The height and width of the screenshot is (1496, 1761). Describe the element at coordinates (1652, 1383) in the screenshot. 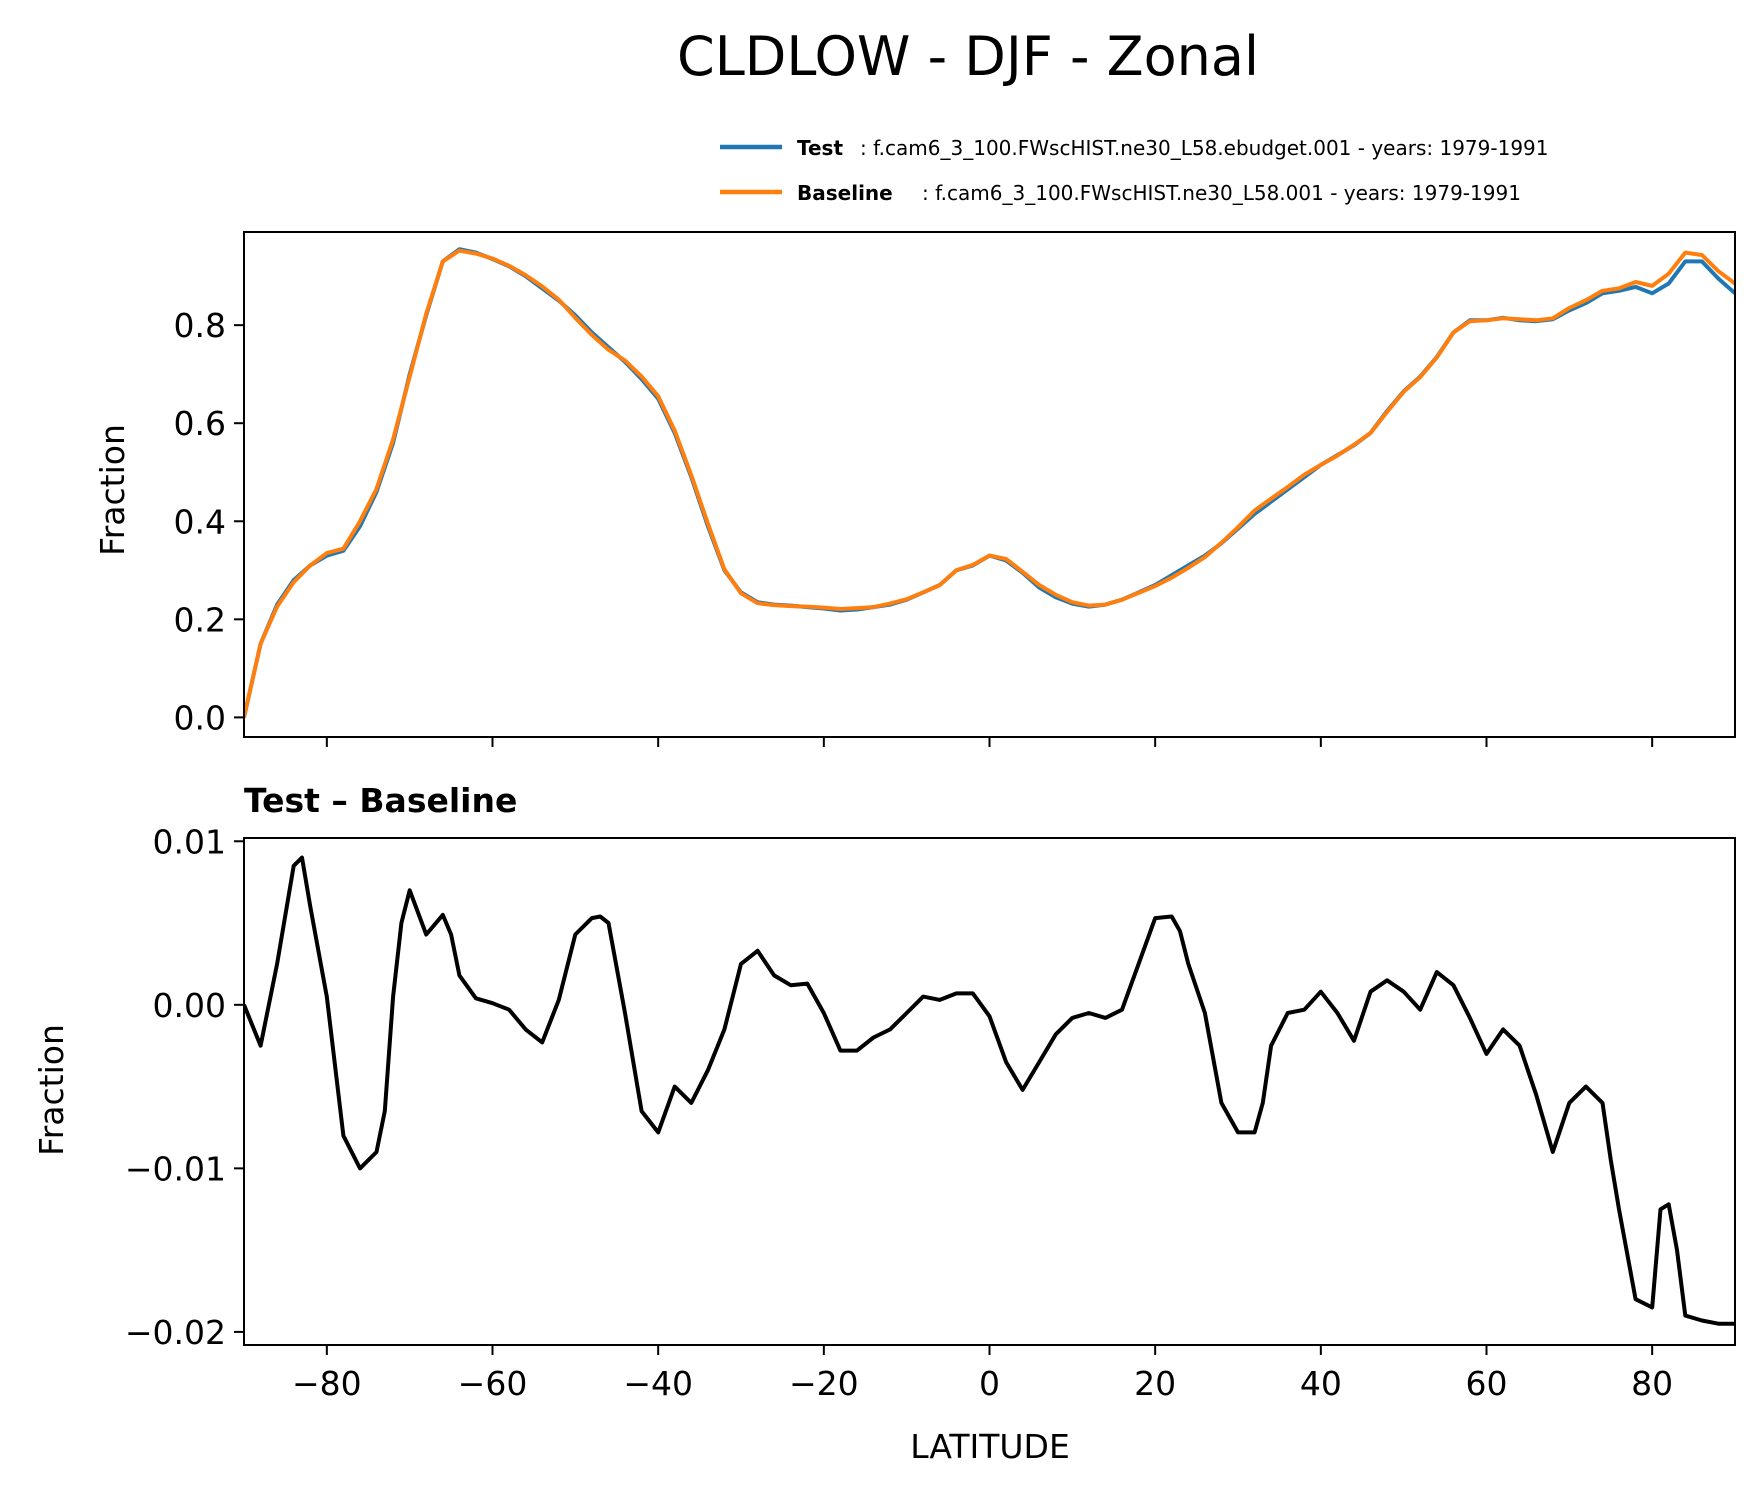

I see `bottom-x-tick-label: 80` at that location.